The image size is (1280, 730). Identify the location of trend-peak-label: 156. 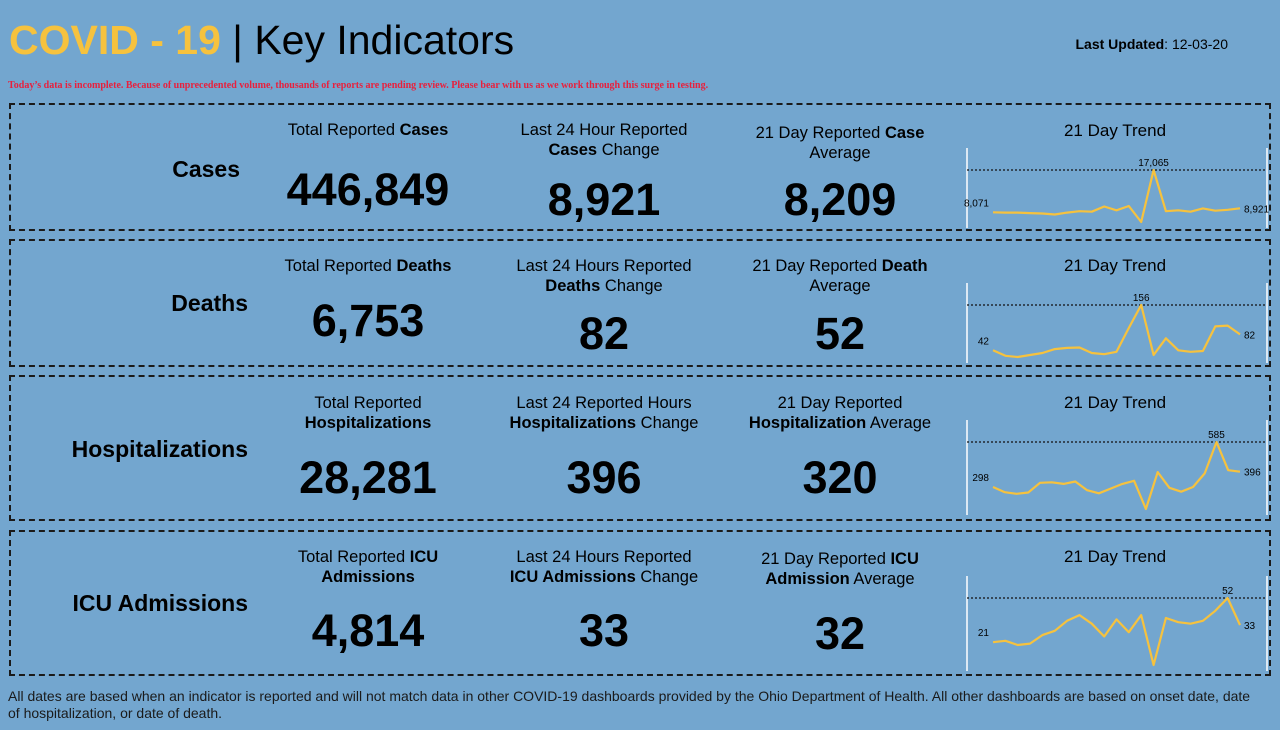
(1141, 298).